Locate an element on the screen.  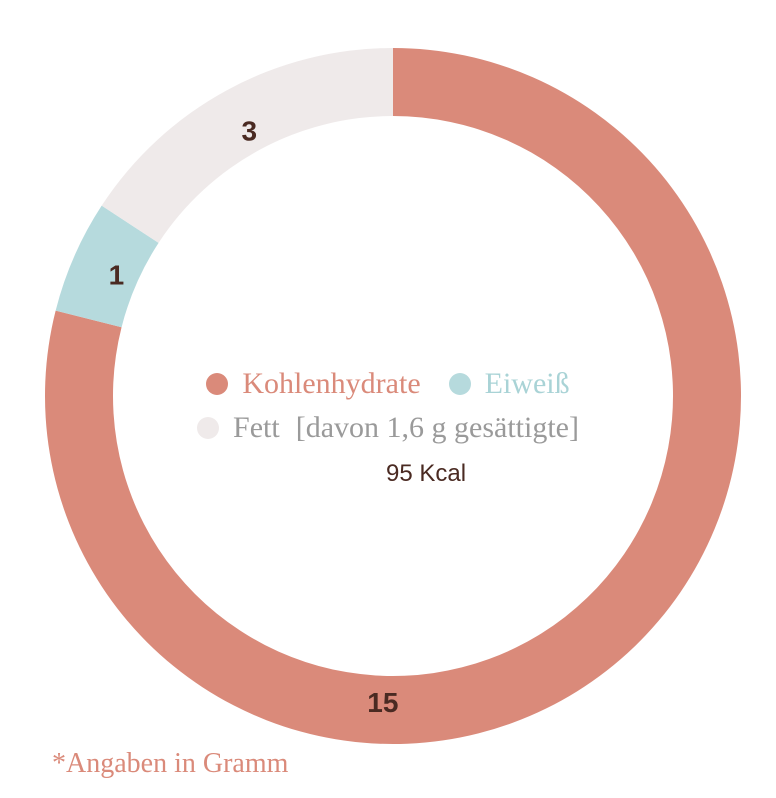
legend-fat-note: [davon 1,6 g gesättigte] is located at coordinates (437, 427).